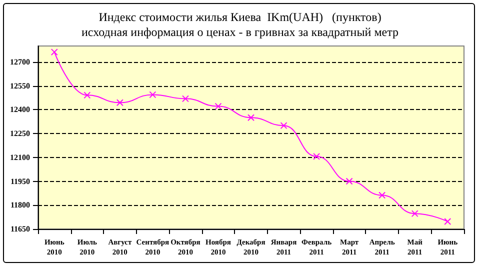 The width and height of the screenshot is (480, 271). What do you see at coordinates (240, 32) in the screenshot?
I see `chart-subtitle: исходная информация о ценах - в гривнах за квадратный метр` at bounding box center [240, 32].